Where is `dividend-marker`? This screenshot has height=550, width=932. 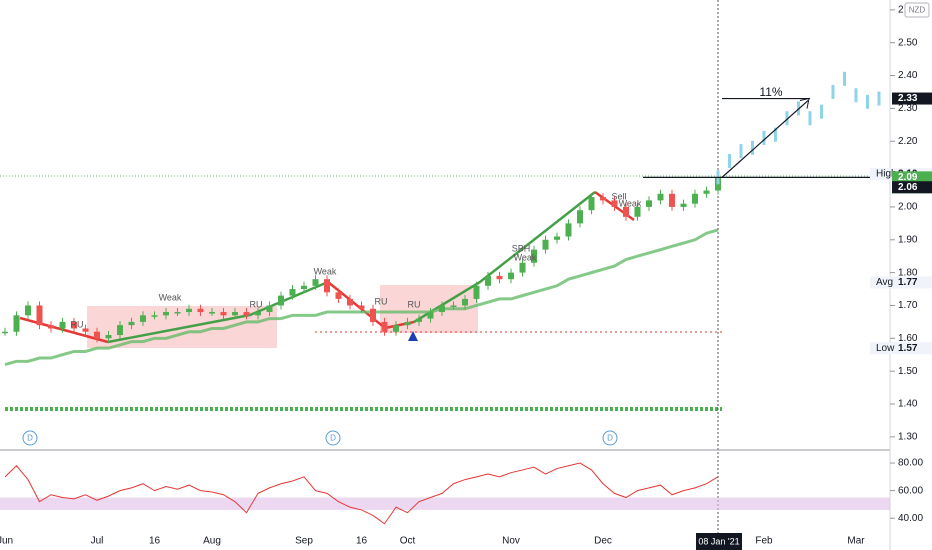
dividend-marker is located at coordinates (30, 438).